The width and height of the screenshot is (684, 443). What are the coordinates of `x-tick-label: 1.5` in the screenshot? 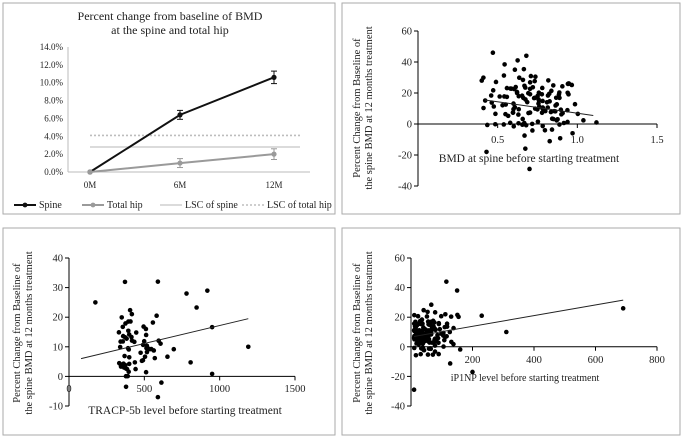 It's located at (656, 140).